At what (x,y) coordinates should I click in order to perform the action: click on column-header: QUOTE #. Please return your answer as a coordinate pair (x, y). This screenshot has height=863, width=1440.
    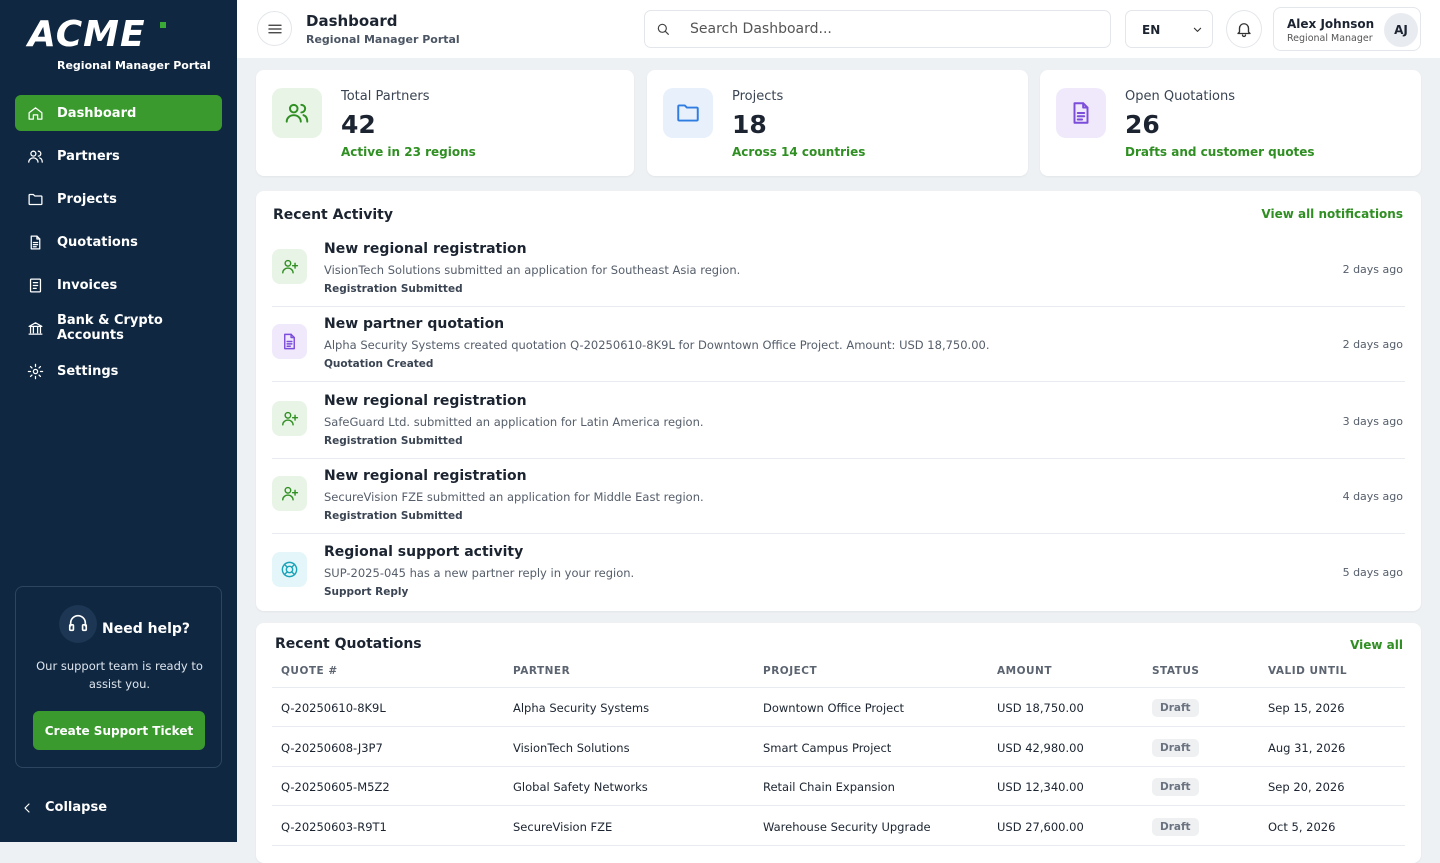
    Looking at the image, I should click on (309, 671).